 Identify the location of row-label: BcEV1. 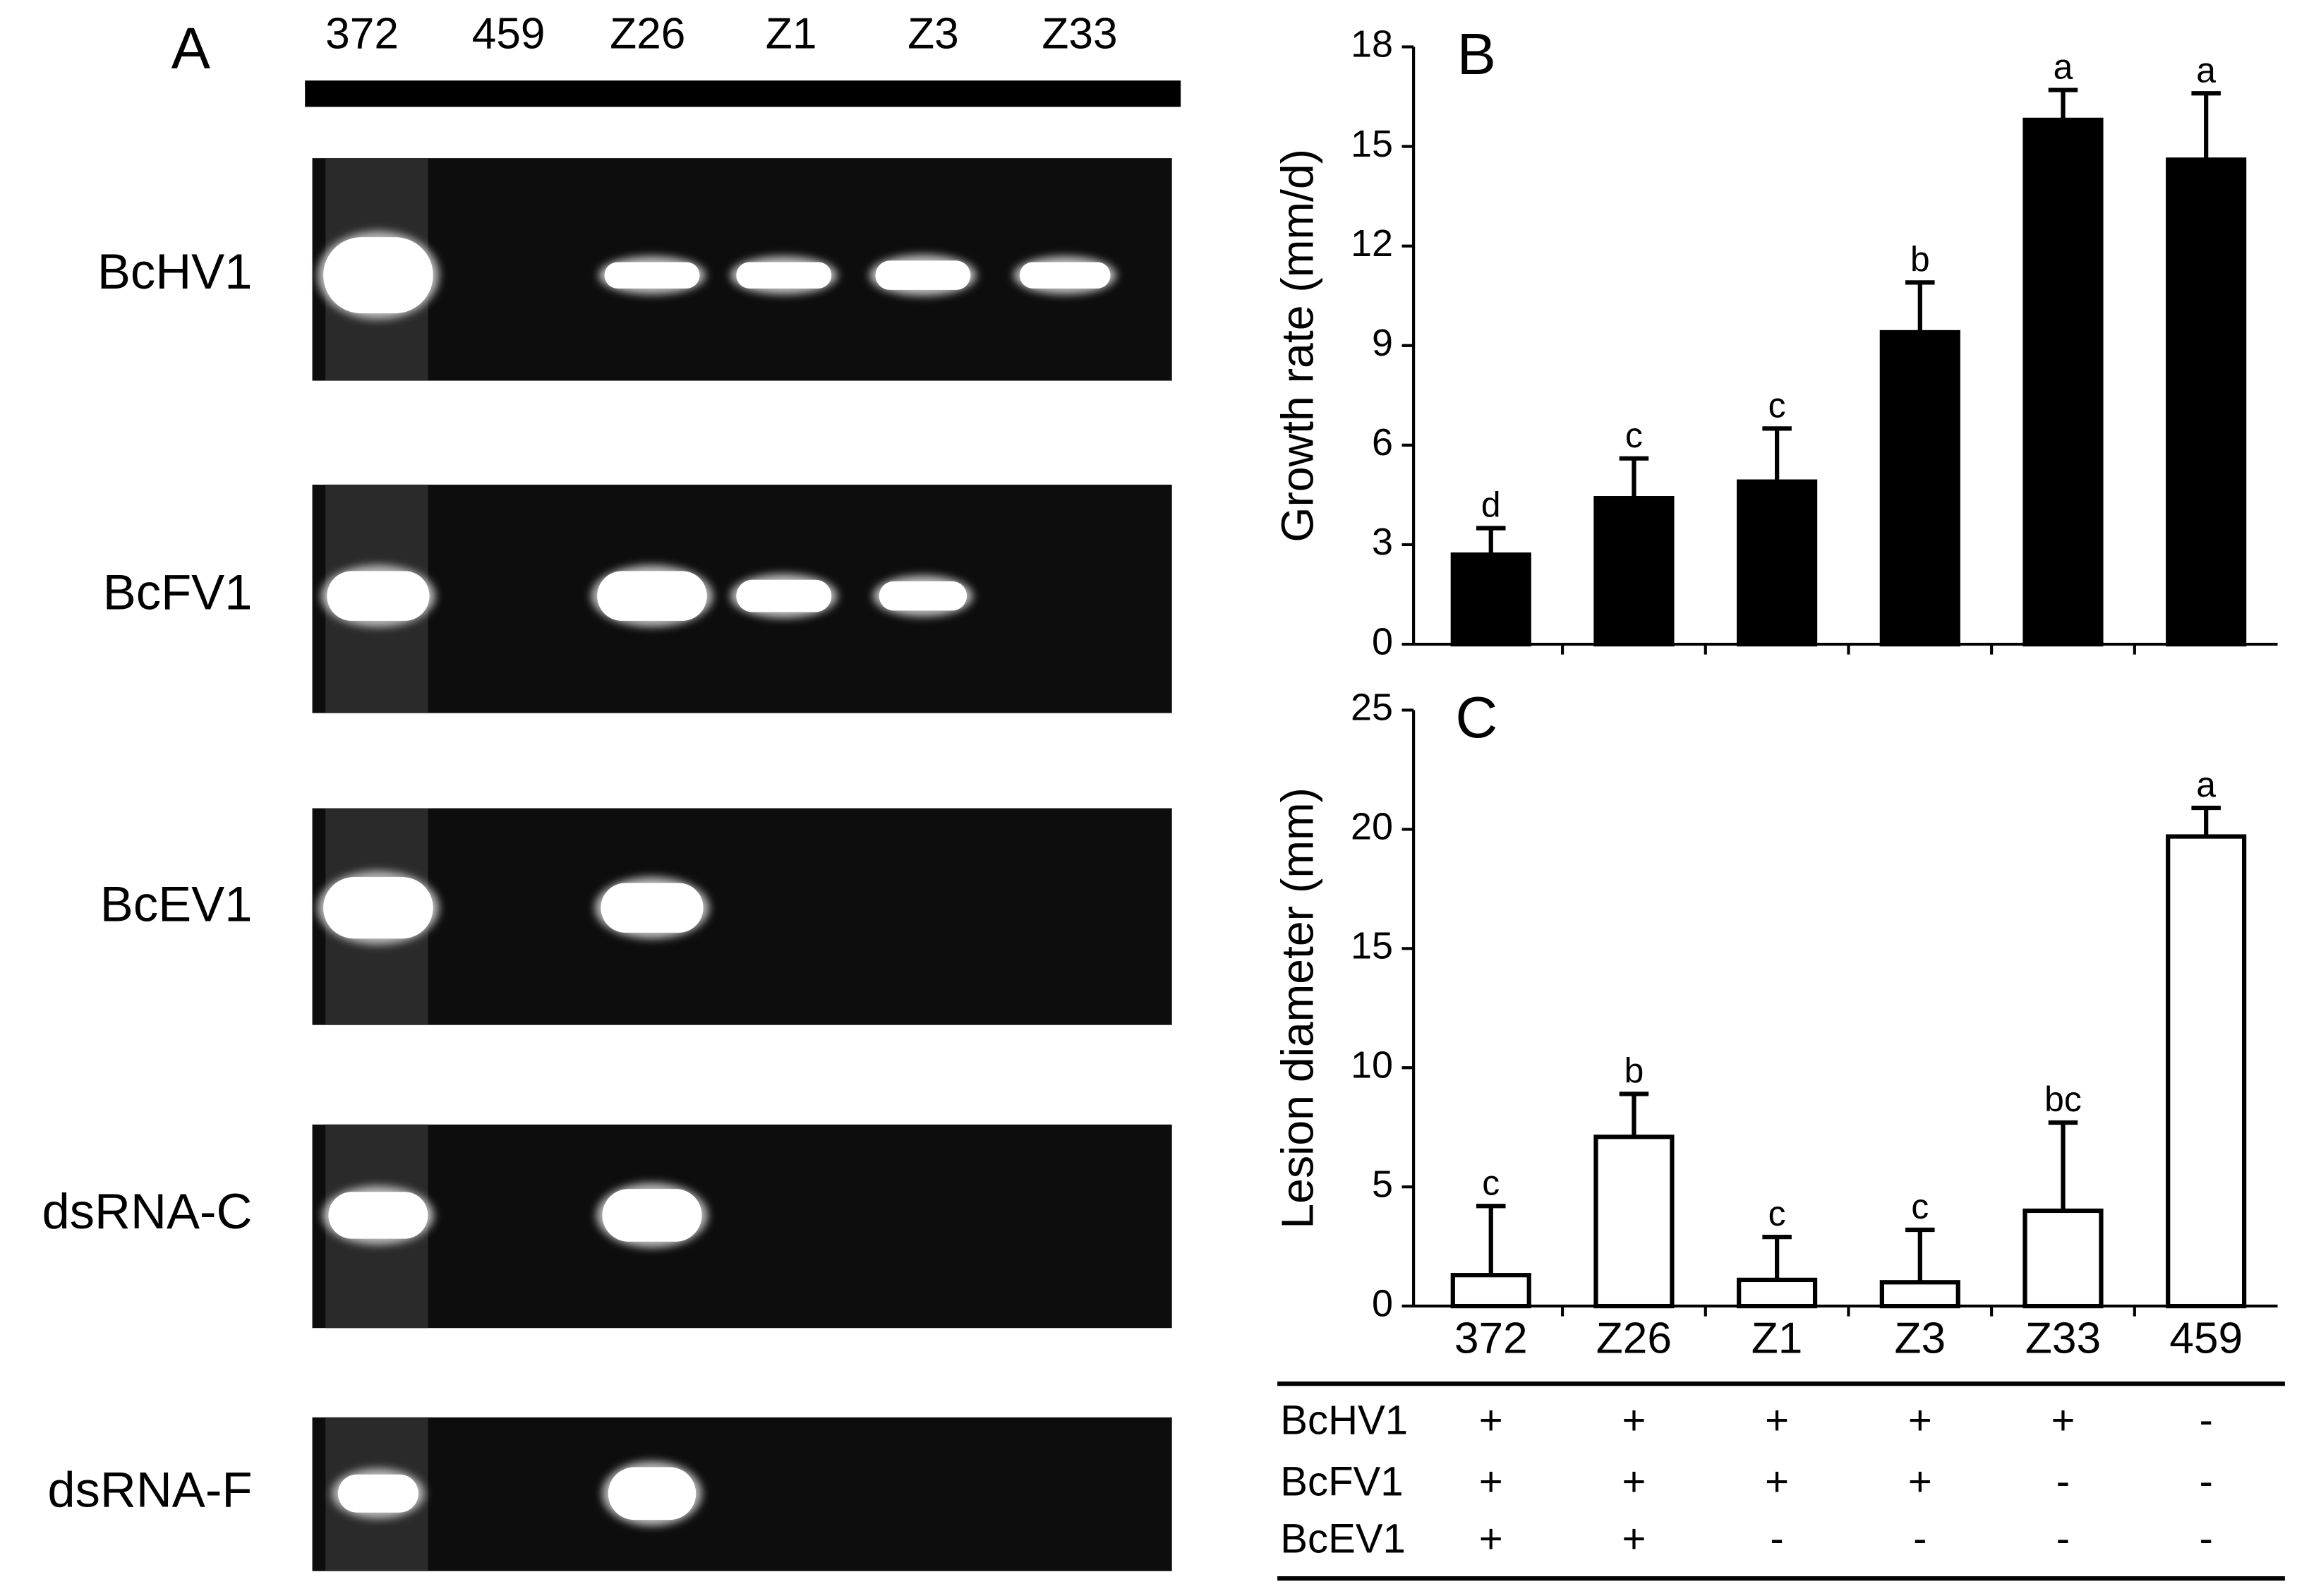
(176, 904).